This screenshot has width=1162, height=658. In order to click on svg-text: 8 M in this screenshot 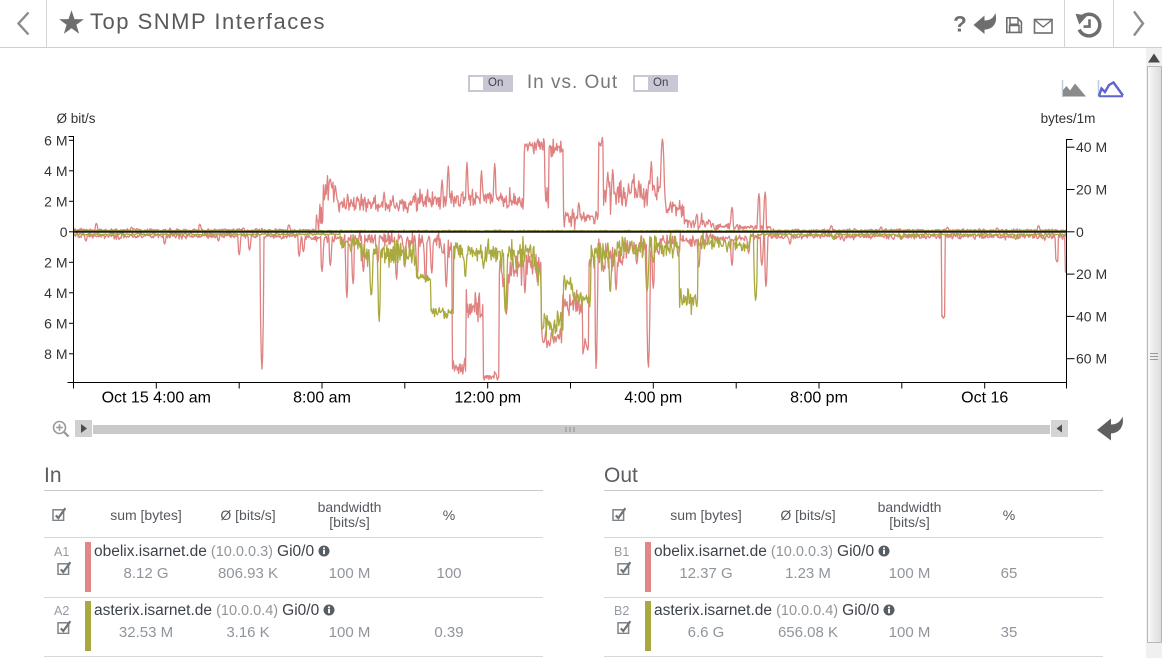, I will do `click(55, 354)`.